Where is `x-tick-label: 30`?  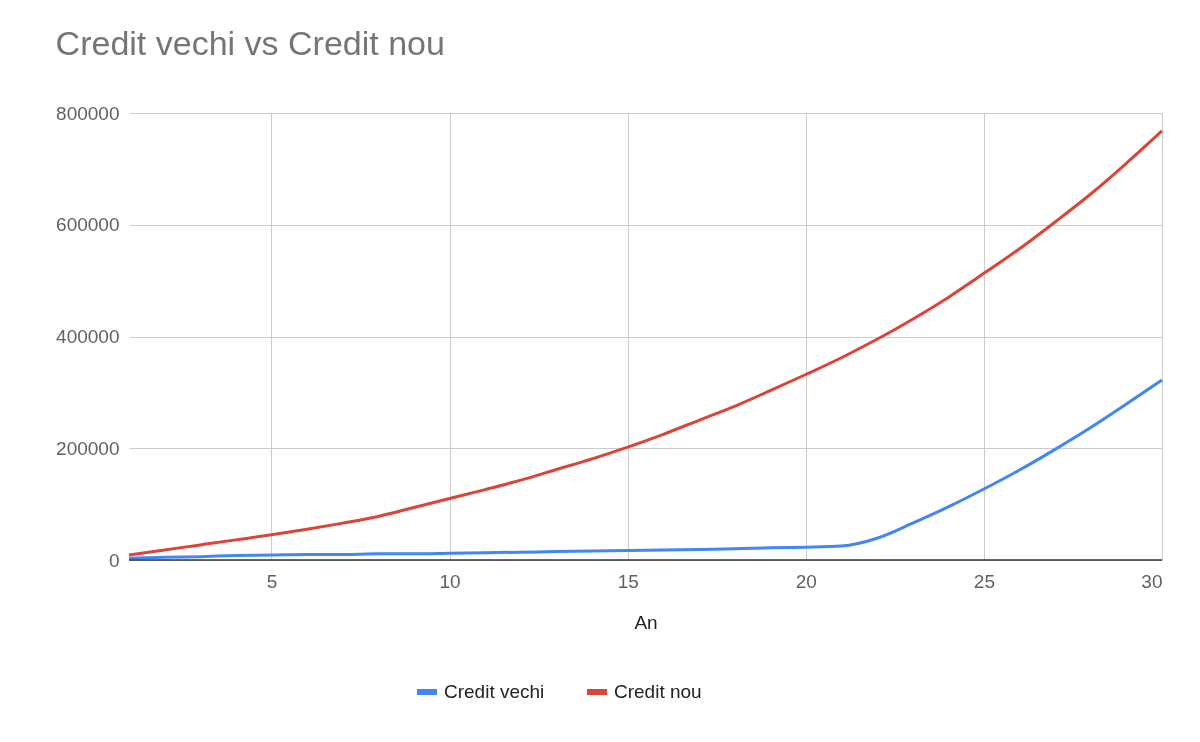
x-tick-label: 30 is located at coordinates (1152, 581).